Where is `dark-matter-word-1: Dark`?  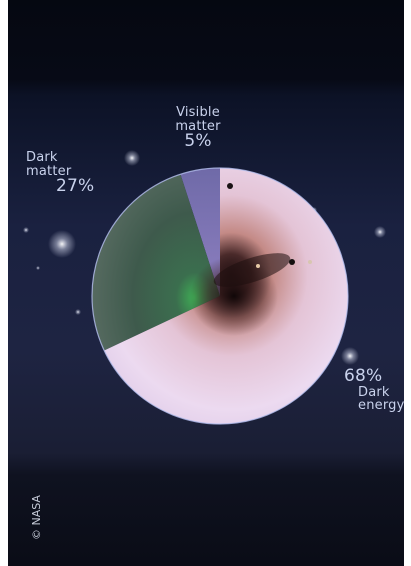 dark-matter-word-1: Dark is located at coordinates (42, 157).